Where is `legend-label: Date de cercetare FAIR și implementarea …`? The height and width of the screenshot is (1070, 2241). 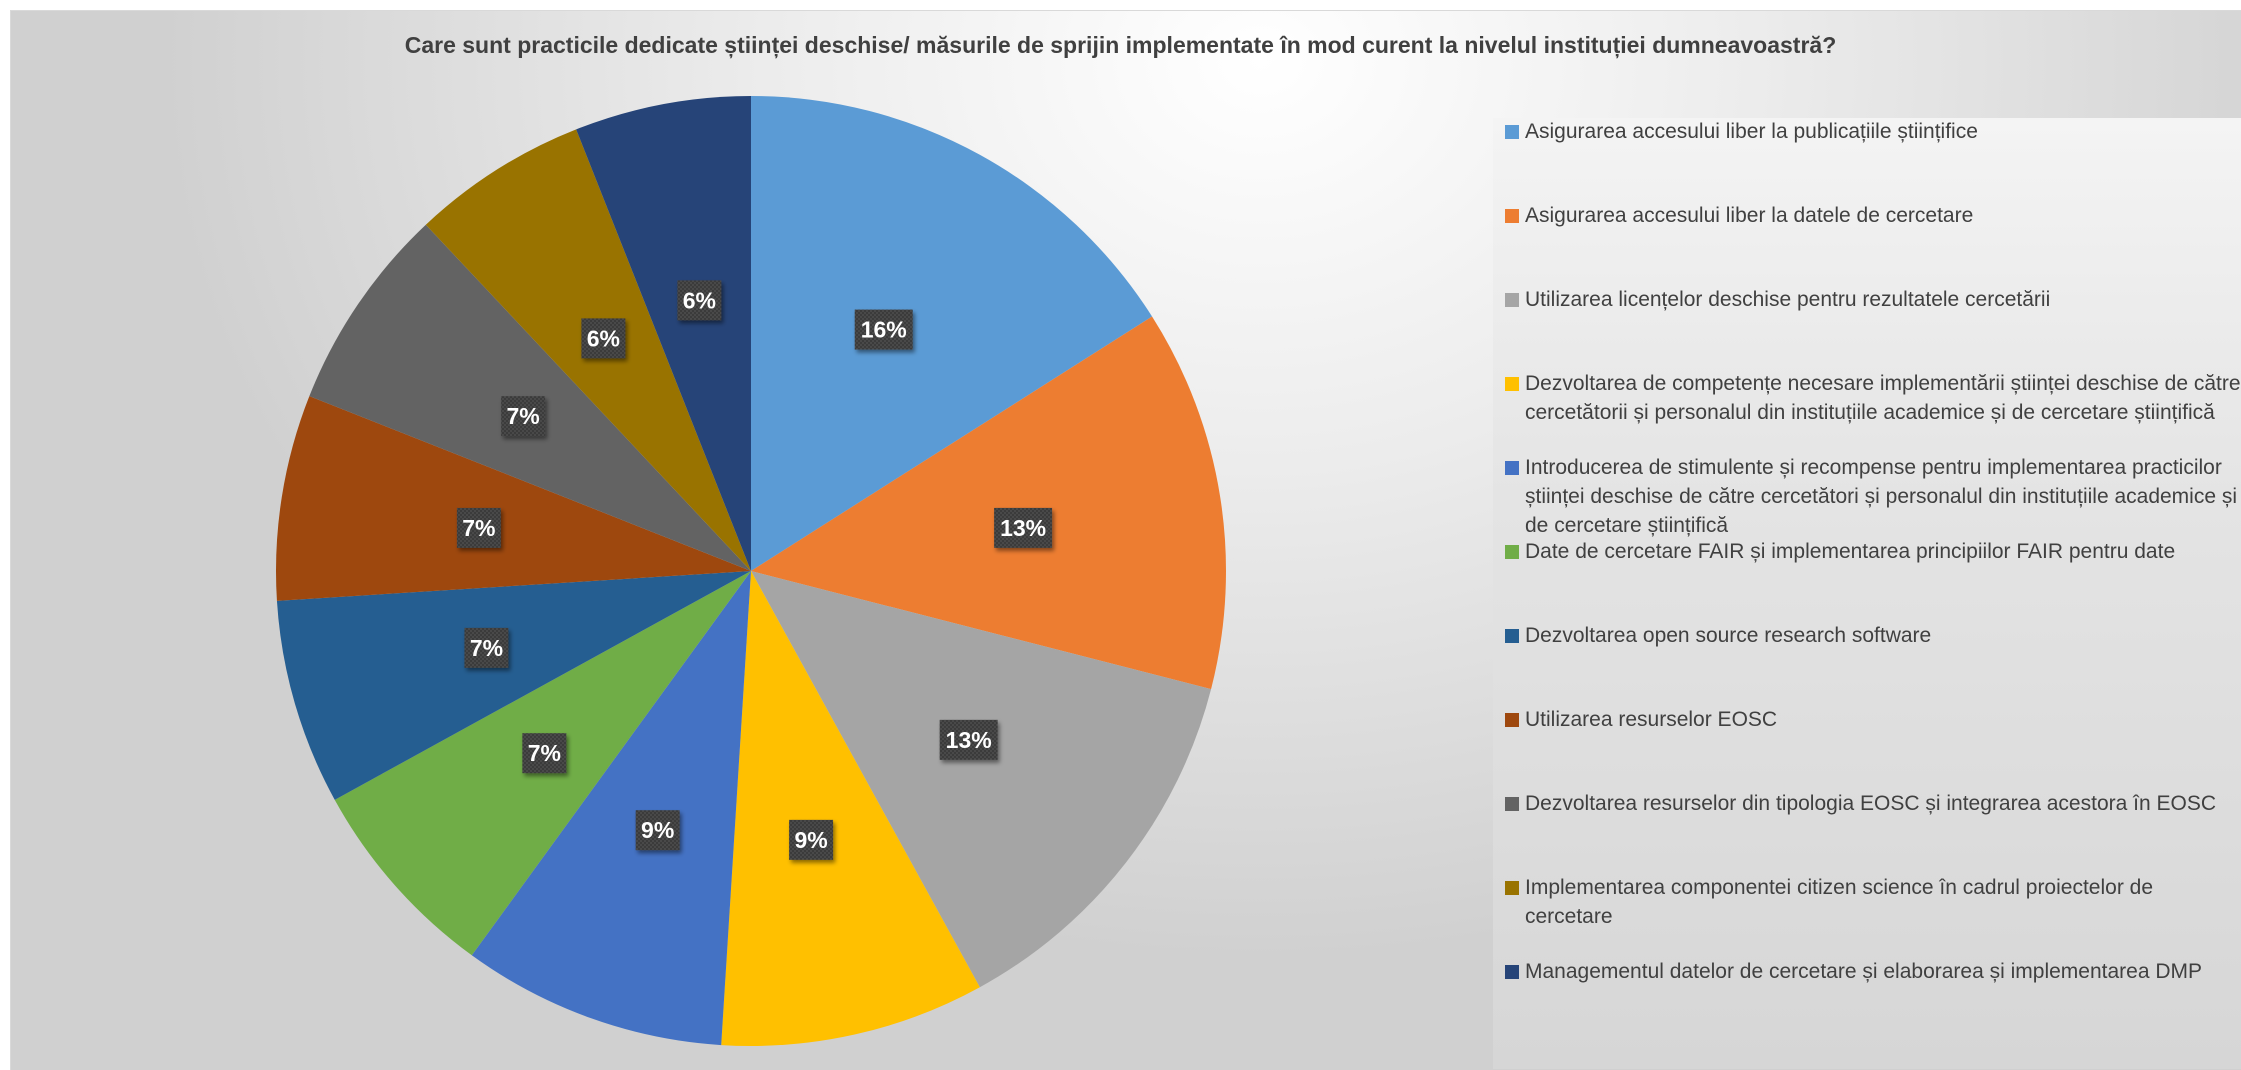
legend-label: Date de cercetare FAIR și implementarea … is located at coordinates (1850, 551).